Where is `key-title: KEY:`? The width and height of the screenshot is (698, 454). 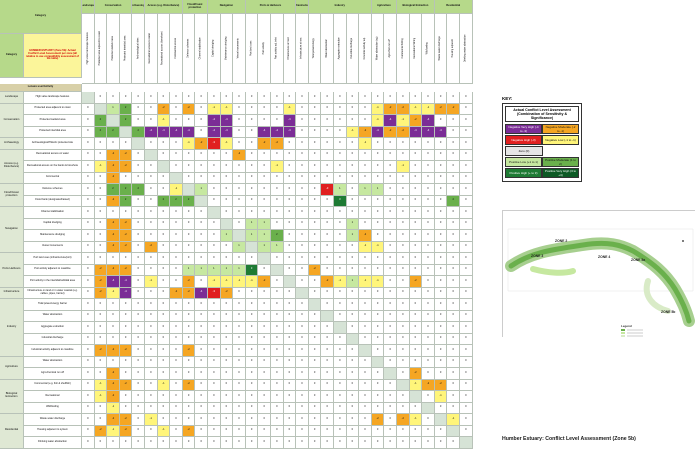 key-title: KEY: is located at coordinates (507, 98).